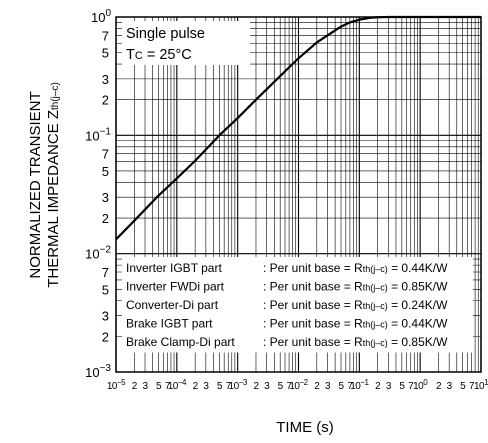 The height and width of the screenshot is (443, 488). What do you see at coordinates (169, 324) in the screenshot?
I see `legend-part-label: Brake IGBT part` at bounding box center [169, 324].